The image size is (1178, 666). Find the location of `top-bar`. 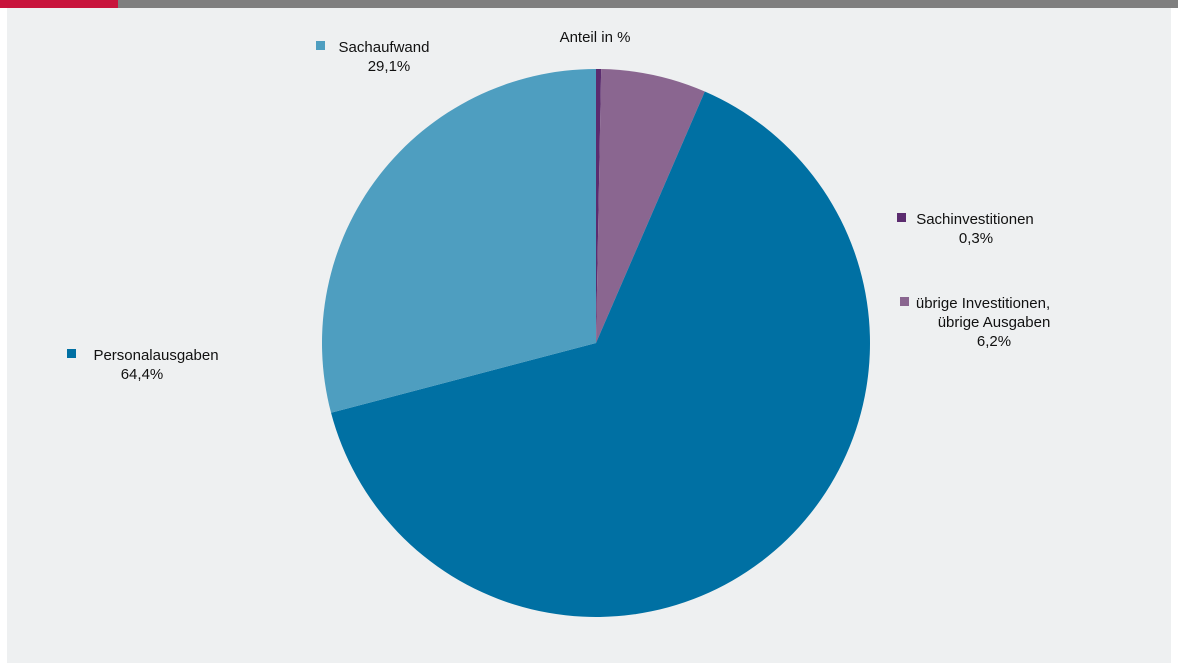

top-bar is located at coordinates (589, 4).